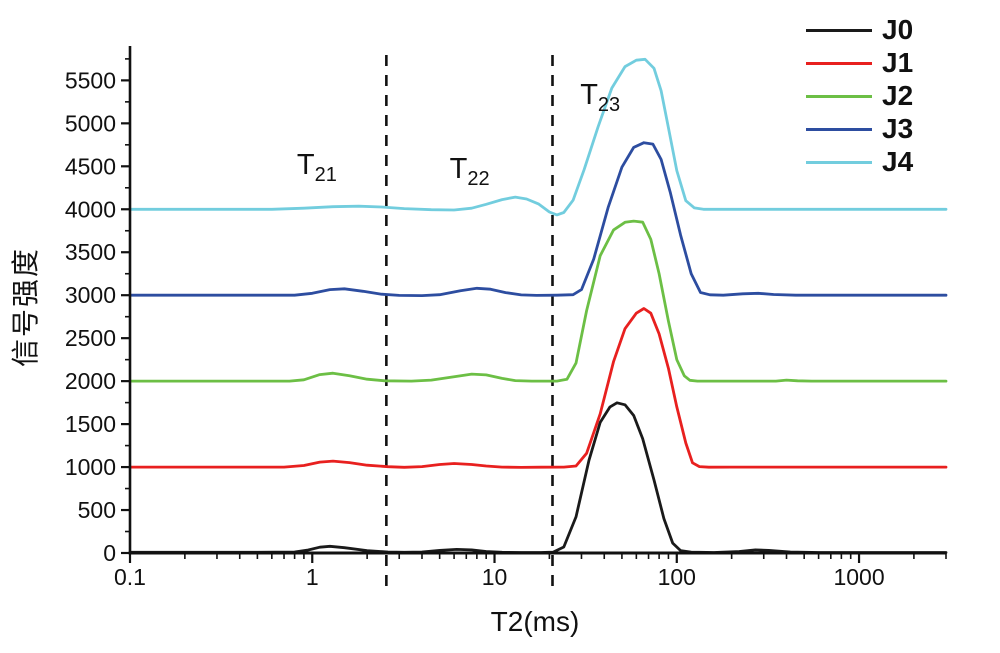  What do you see at coordinates (90, 338) in the screenshot?
I see `y-tick-label: 2500` at bounding box center [90, 338].